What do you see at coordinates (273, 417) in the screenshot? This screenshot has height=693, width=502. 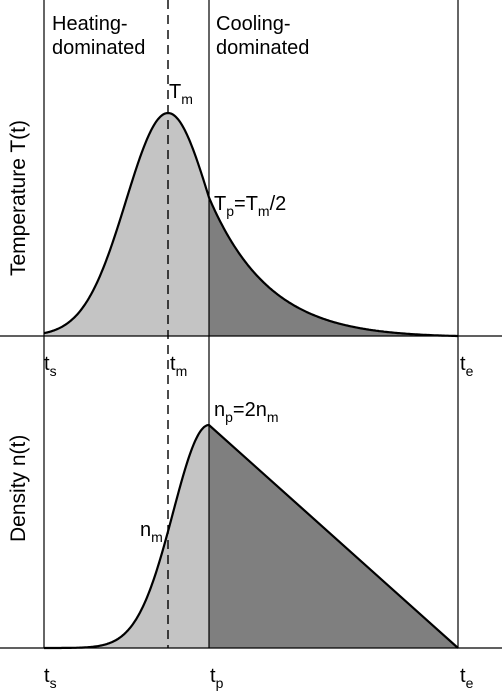 I see `np-eq-part-3: m` at bounding box center [273, 417].